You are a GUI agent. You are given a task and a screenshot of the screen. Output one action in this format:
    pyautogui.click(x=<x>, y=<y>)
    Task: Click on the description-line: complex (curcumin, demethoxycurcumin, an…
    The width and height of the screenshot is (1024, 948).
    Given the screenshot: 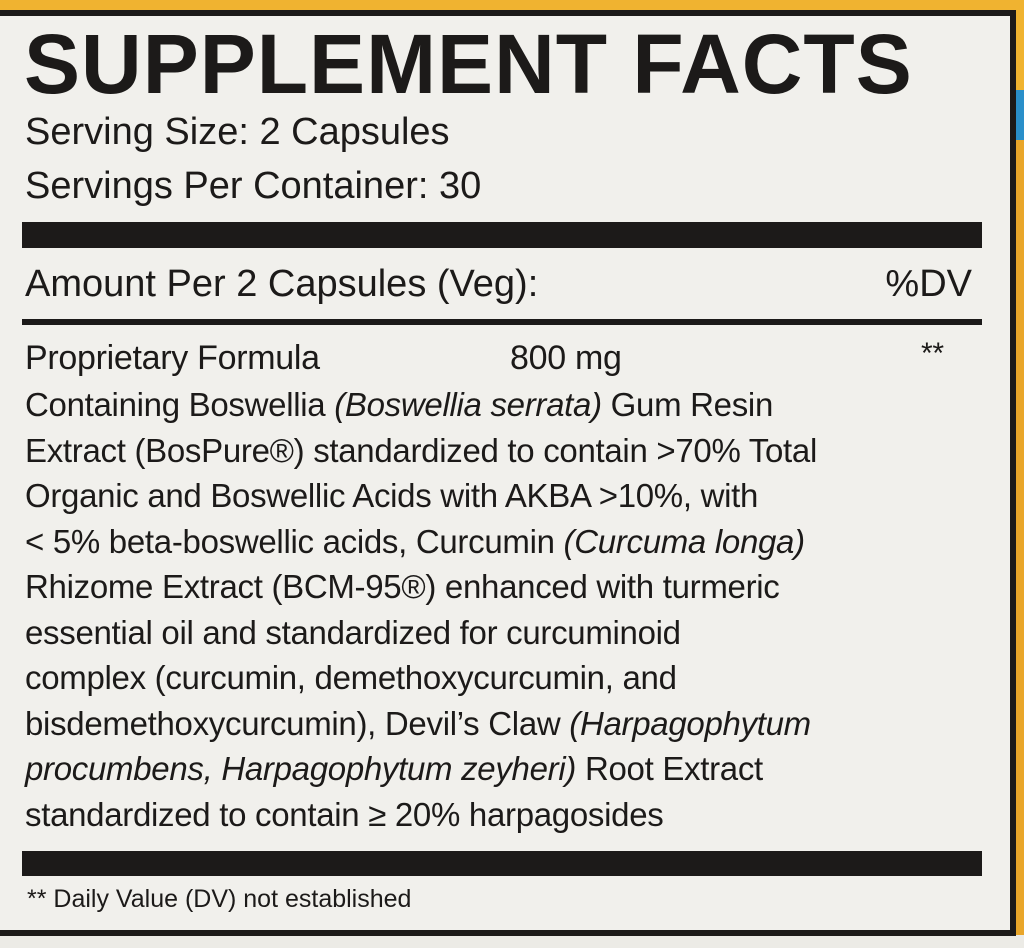 What is the action you would take?
    pyautogui.click(x=351, y=678)
    